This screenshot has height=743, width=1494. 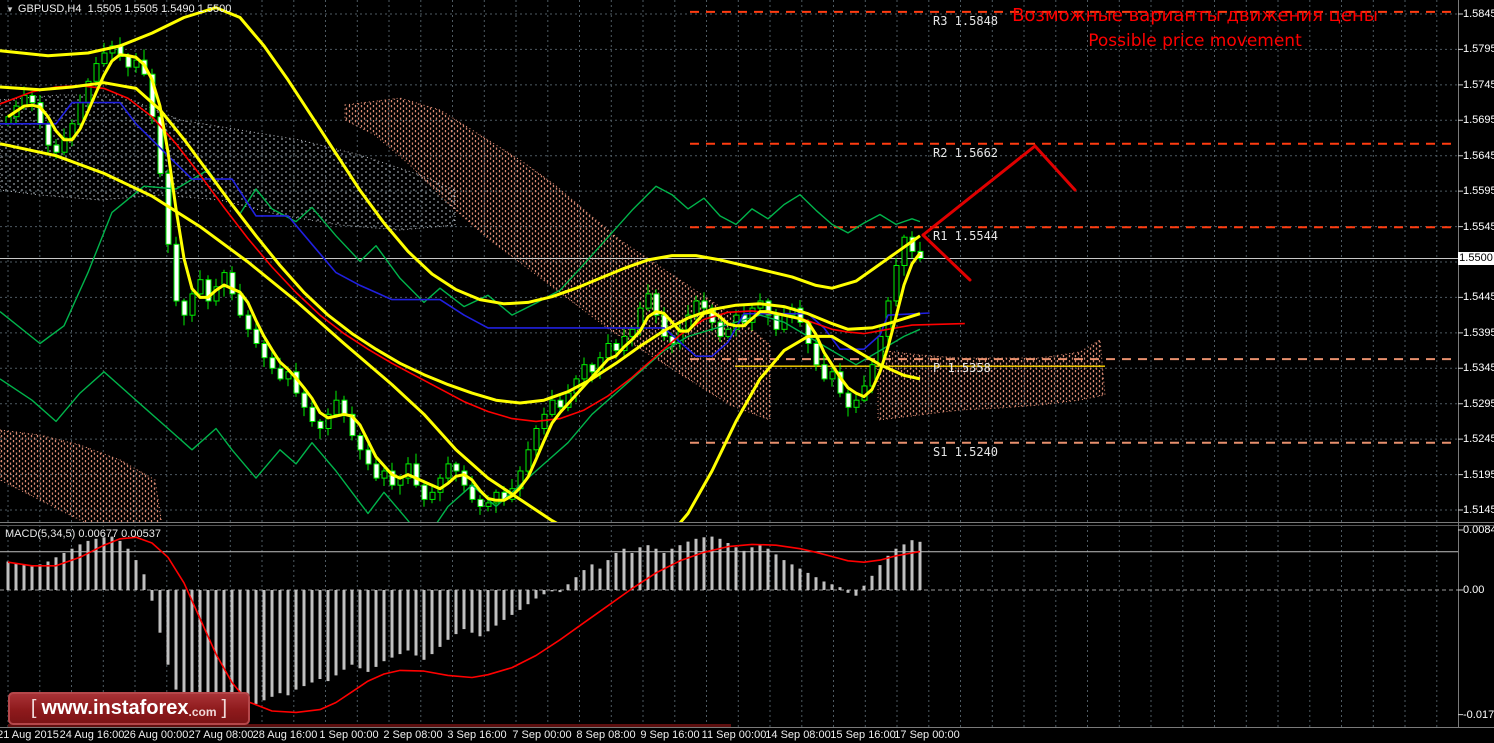 What do you see at coordinates (477, 735) in the screenshot?
I see `time-axis-label: 3 Sep 16:00` at bounding box center [477, 735].